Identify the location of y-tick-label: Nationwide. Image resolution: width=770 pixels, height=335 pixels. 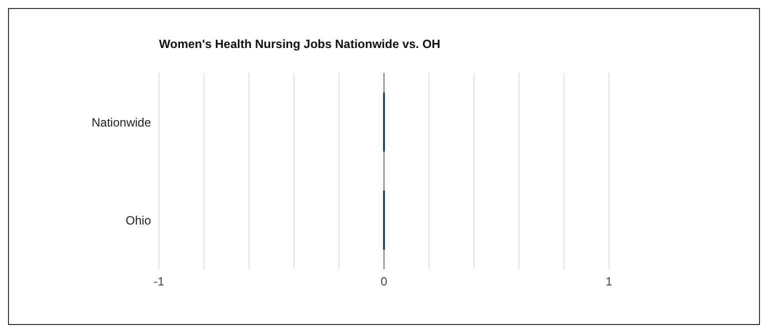
(122, 122).